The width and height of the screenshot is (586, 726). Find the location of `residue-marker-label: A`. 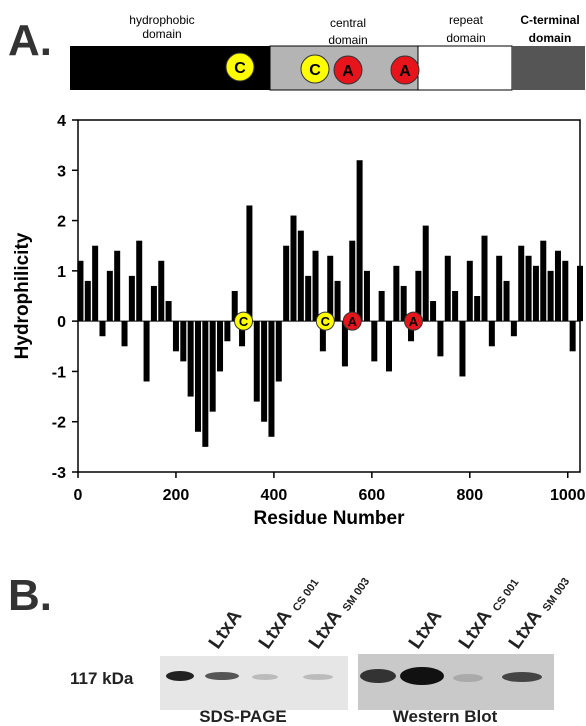

residue-marker-label: A is located at coordinates (414, 321).